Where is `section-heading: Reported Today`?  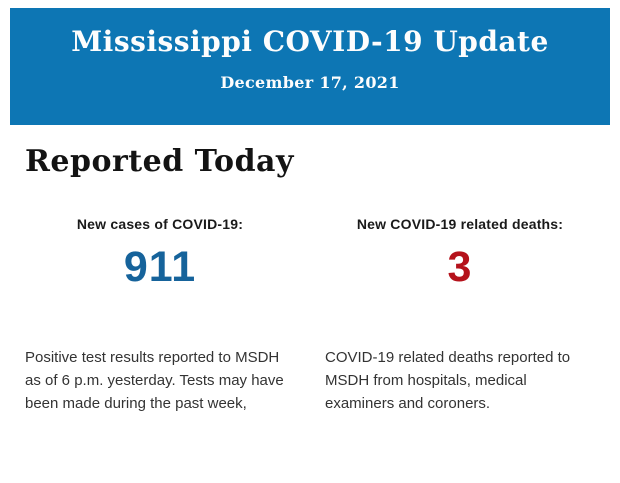 section-heading: Reported Today is located at coordinates (159, 161).